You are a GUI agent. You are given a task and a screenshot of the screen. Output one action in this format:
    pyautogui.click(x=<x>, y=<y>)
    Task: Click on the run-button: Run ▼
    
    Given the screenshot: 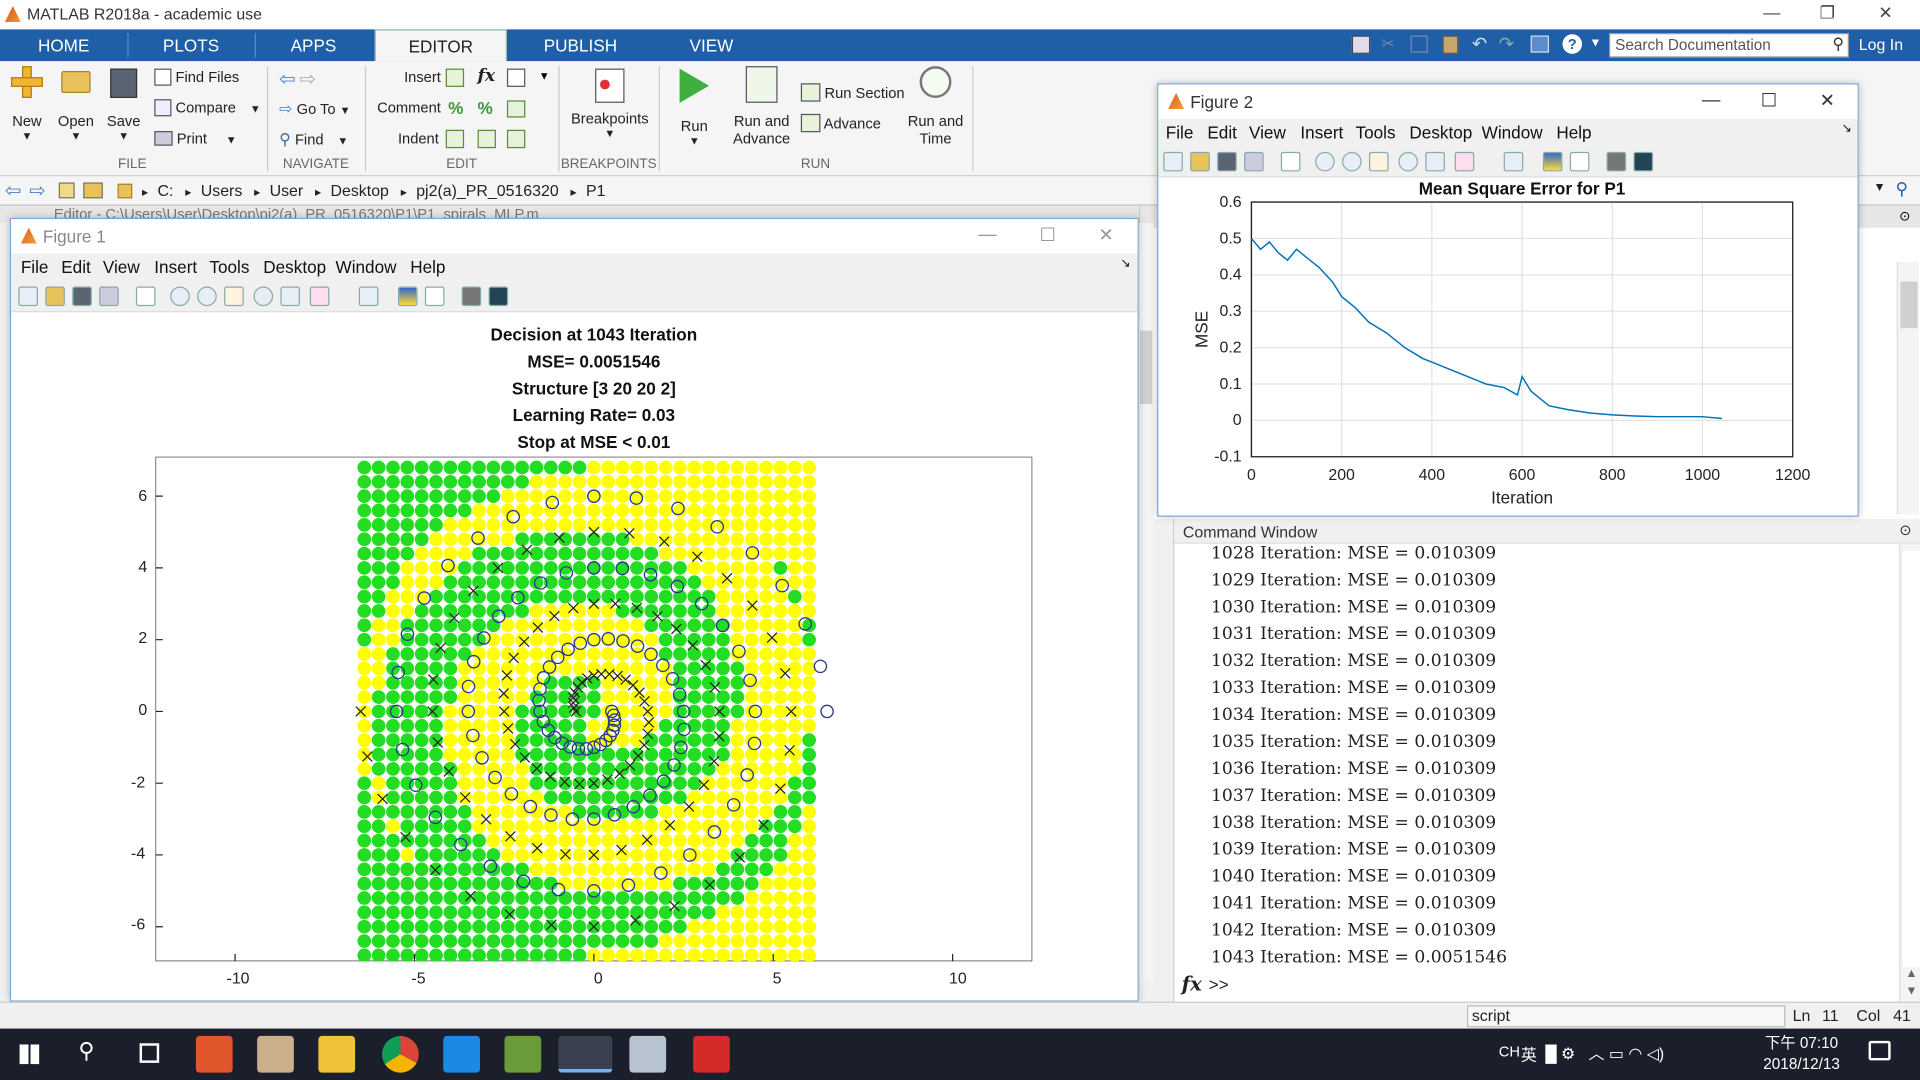 What is the action you would take?
    pyautogui.click(x=694, y=106)
    